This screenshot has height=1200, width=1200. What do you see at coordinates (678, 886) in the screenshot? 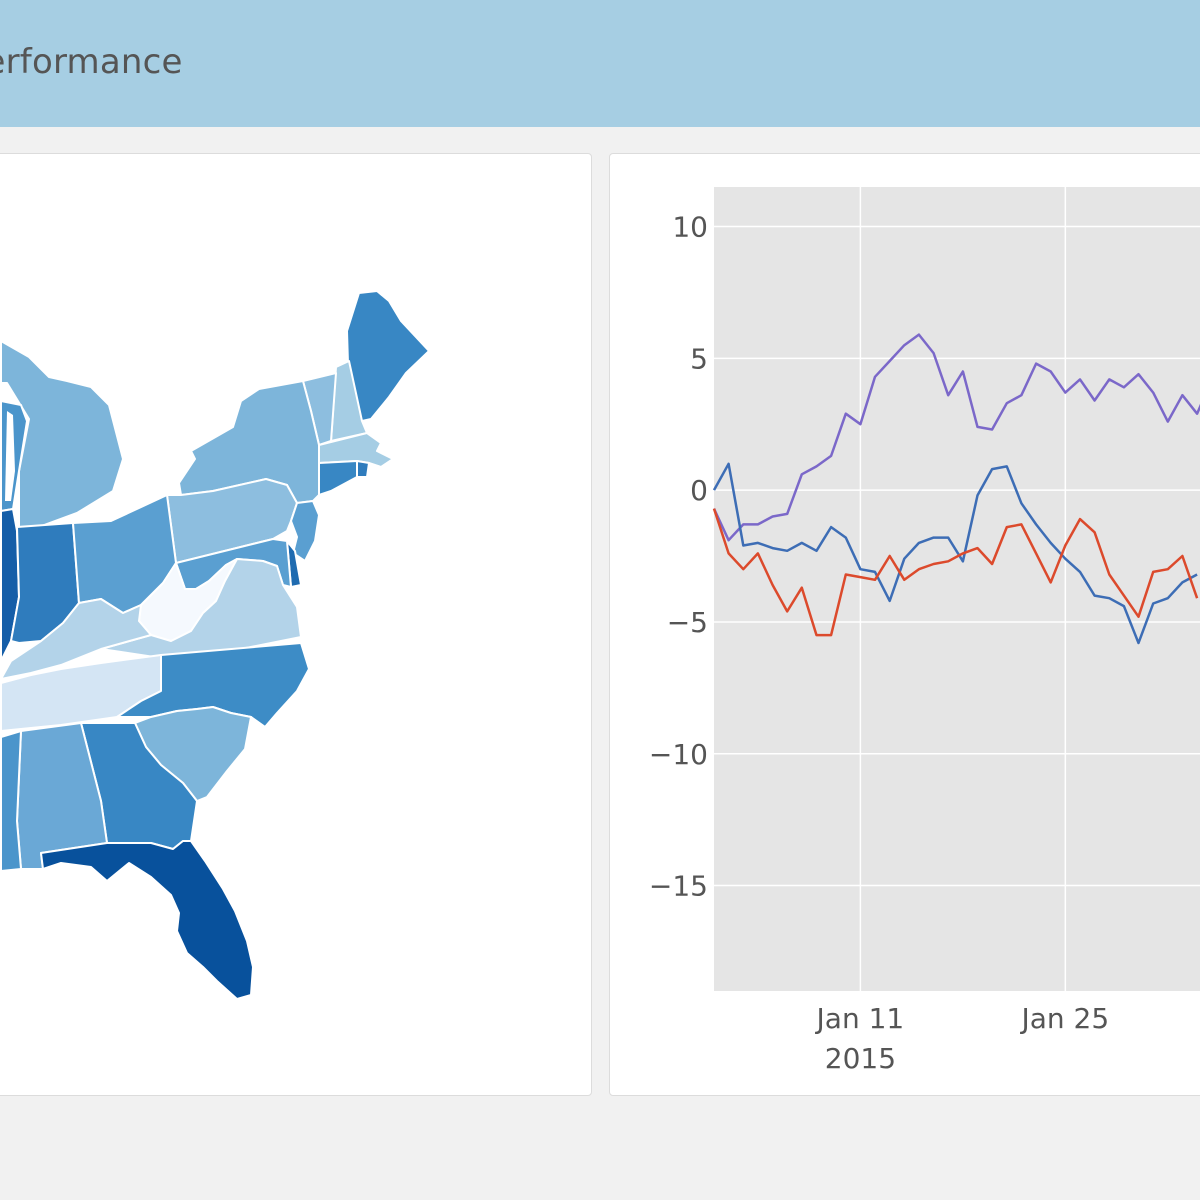
I see `y-tick-label: −15` at bounding box center [678, 886].